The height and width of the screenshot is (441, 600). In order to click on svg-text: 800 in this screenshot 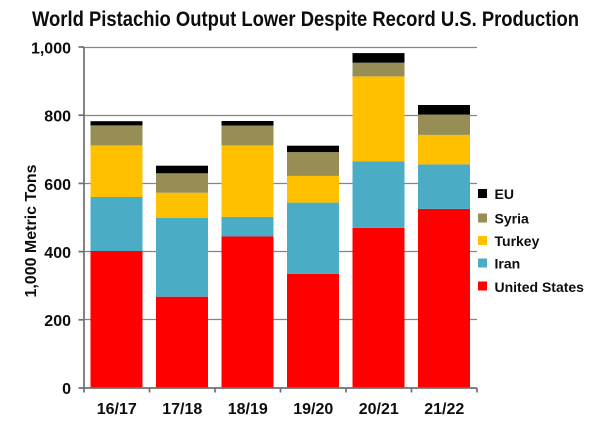, I will do `click(57, 117)`.